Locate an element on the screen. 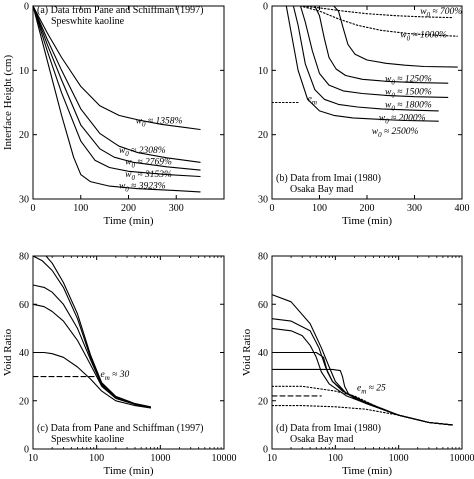 The height and width of the screenshot is (479, 474). y-axis-label: Interface Height (cm) is located at coordinates (8, 103).